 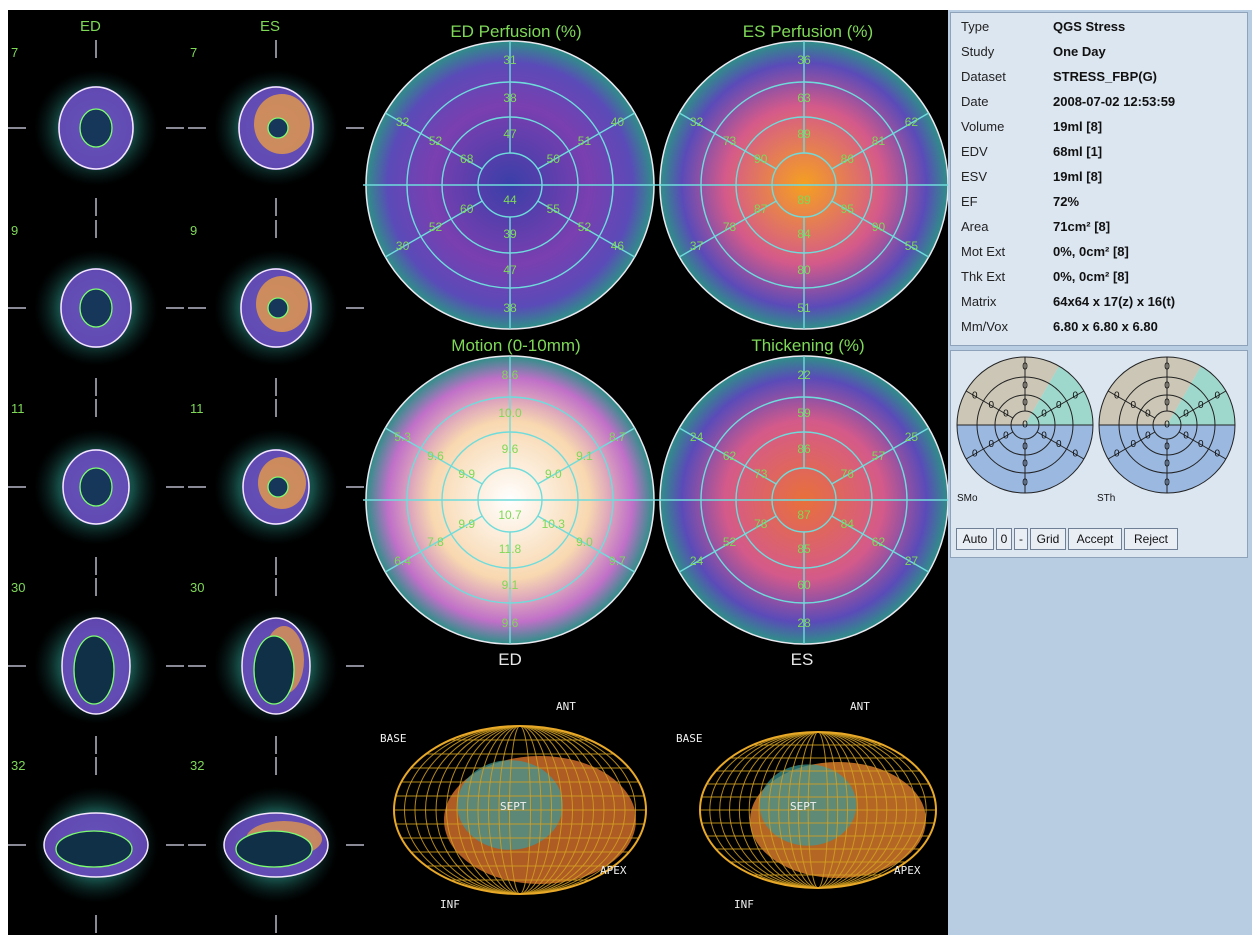 I want to click on info-key: EF, so click(x=969, y=201).